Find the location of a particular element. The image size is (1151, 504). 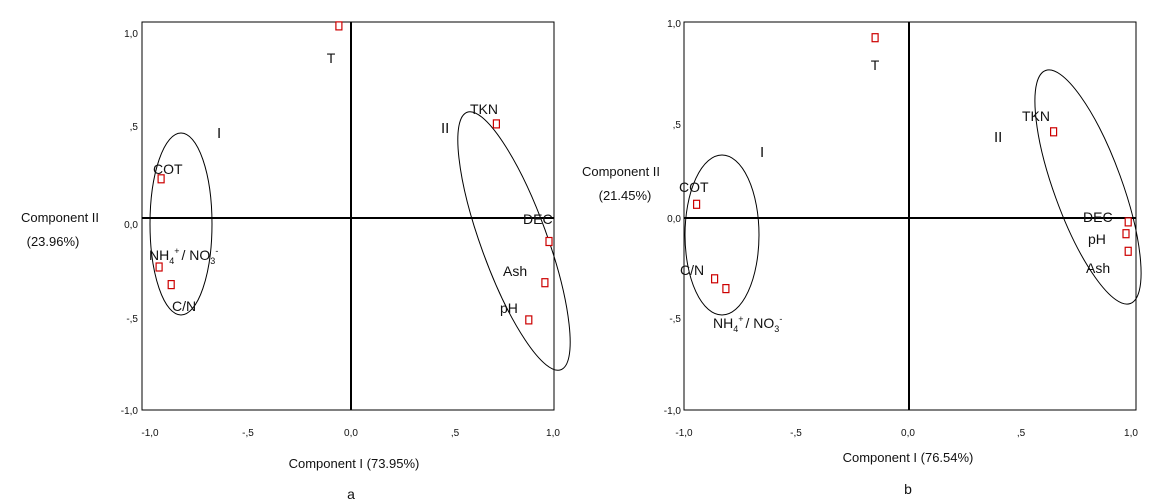

panel-a-label-t: T is located at coordinates (331, 58).